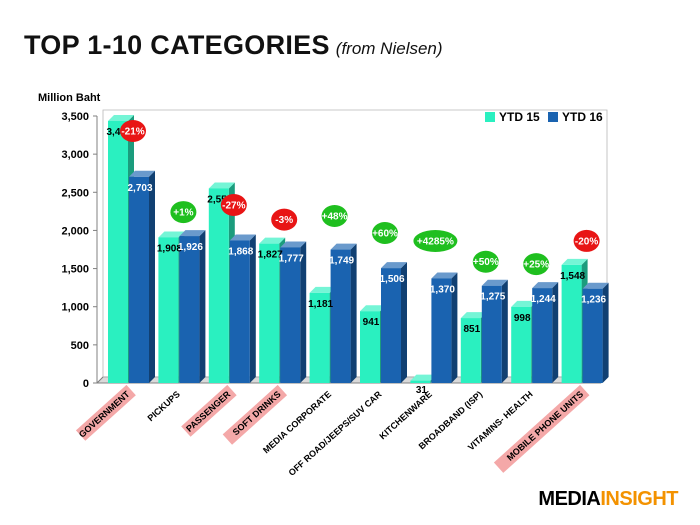  I want to click on x-tick-label: SOFT DRINKS, so click(257, 413).